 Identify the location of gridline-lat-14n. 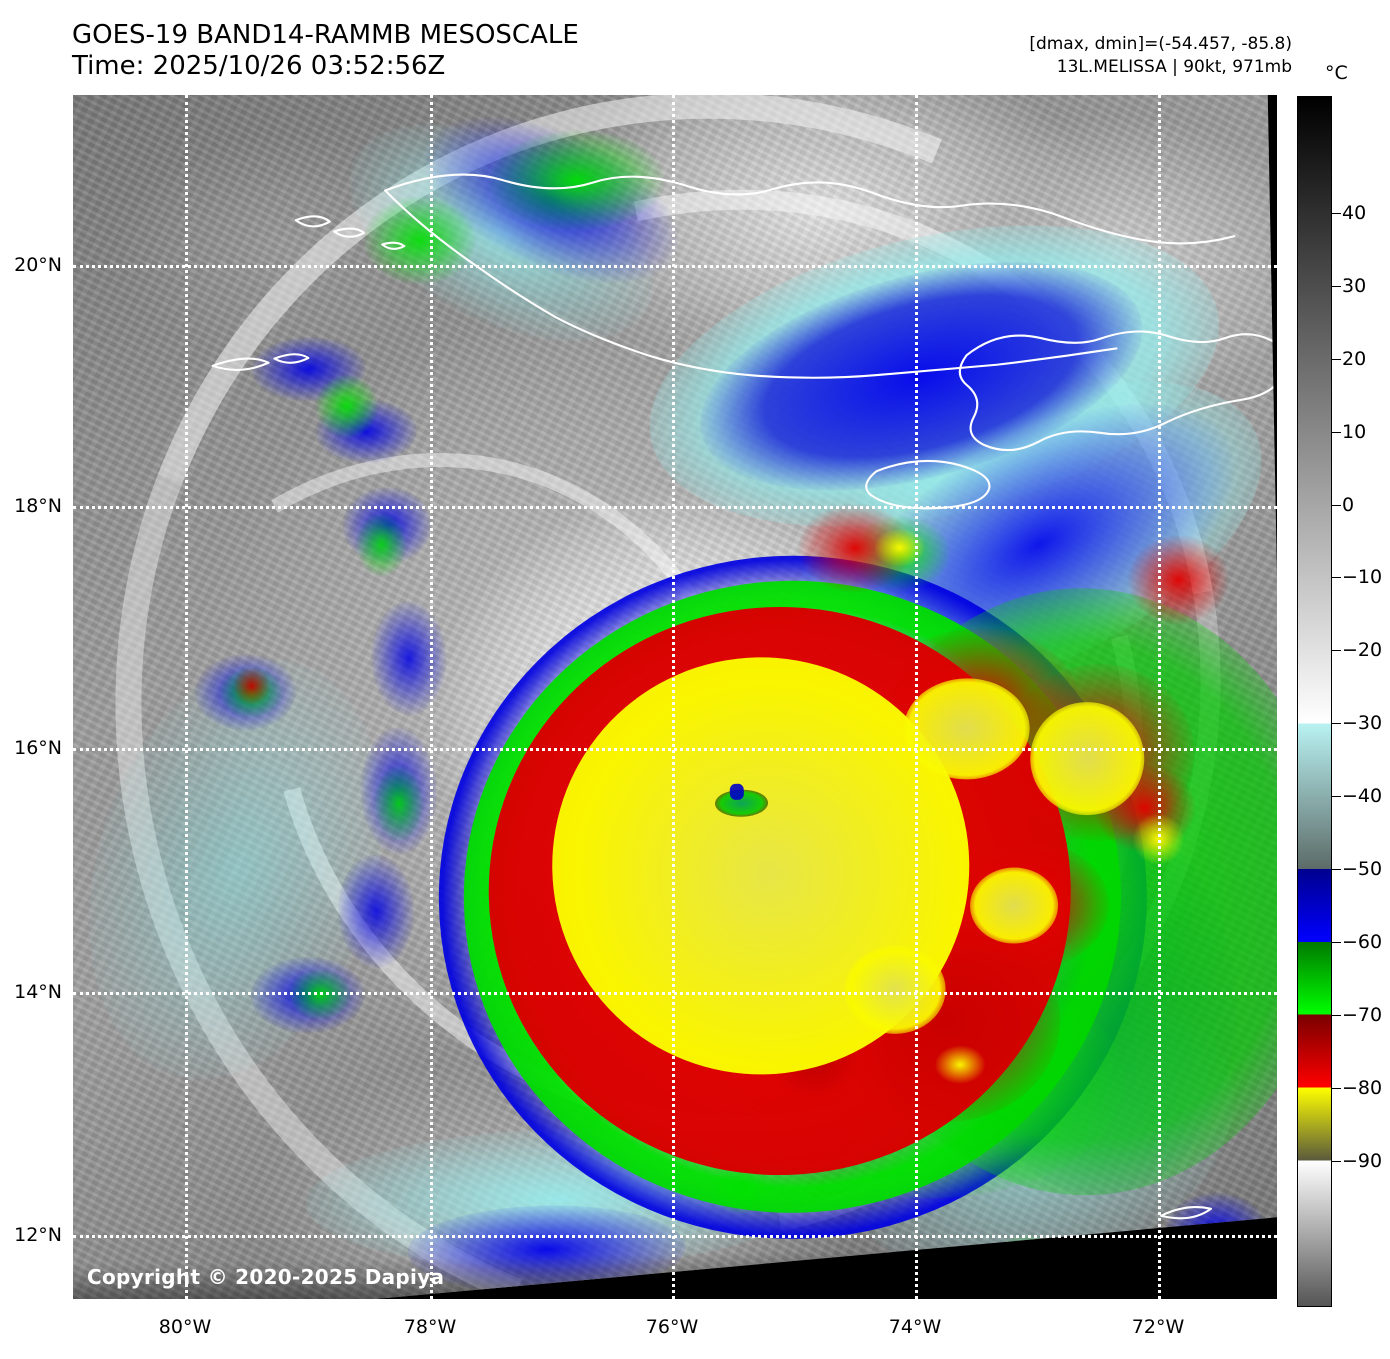
(675, 993).